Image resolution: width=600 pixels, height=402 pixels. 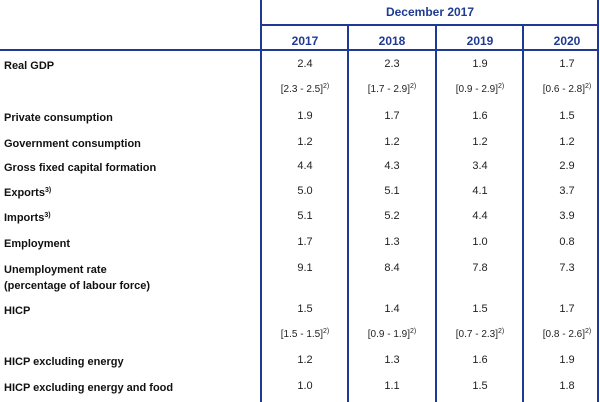 What do you see at coordinates (305, 191) in the screenshot?
I see `table-cell: 5.0` at bounding box center [305, 191].